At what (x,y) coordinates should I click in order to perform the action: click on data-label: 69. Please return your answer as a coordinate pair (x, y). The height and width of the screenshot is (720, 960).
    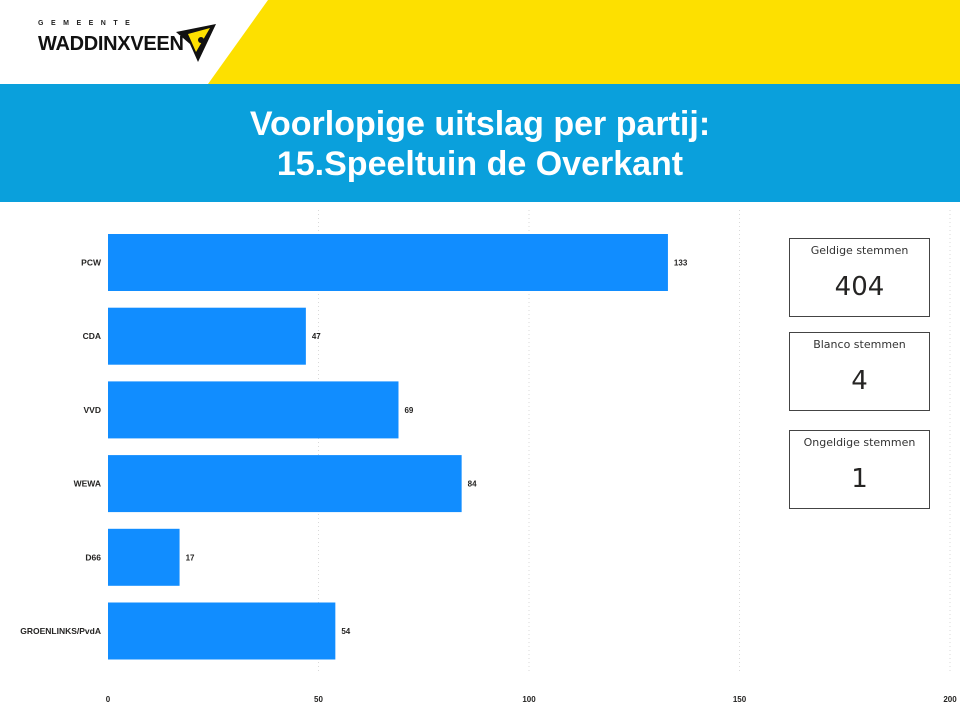
    Looking at the image, I should click on (408, 410).